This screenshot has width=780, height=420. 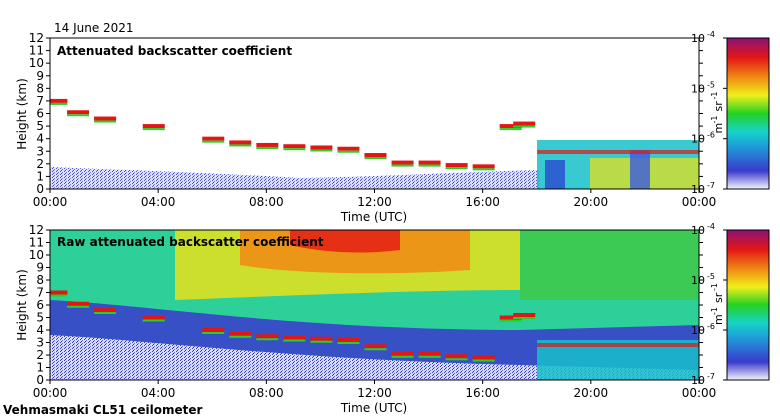 What do you see at coordinates (40, 268) in the screenshot?
I see `y-tick-label: 9` at bounding box center [40, 268].